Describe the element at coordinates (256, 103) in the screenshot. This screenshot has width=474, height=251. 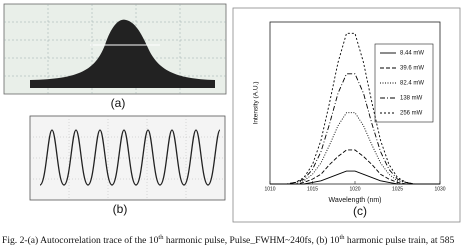
I see `y-axis-label: Intensity (A.U.)` at that location.